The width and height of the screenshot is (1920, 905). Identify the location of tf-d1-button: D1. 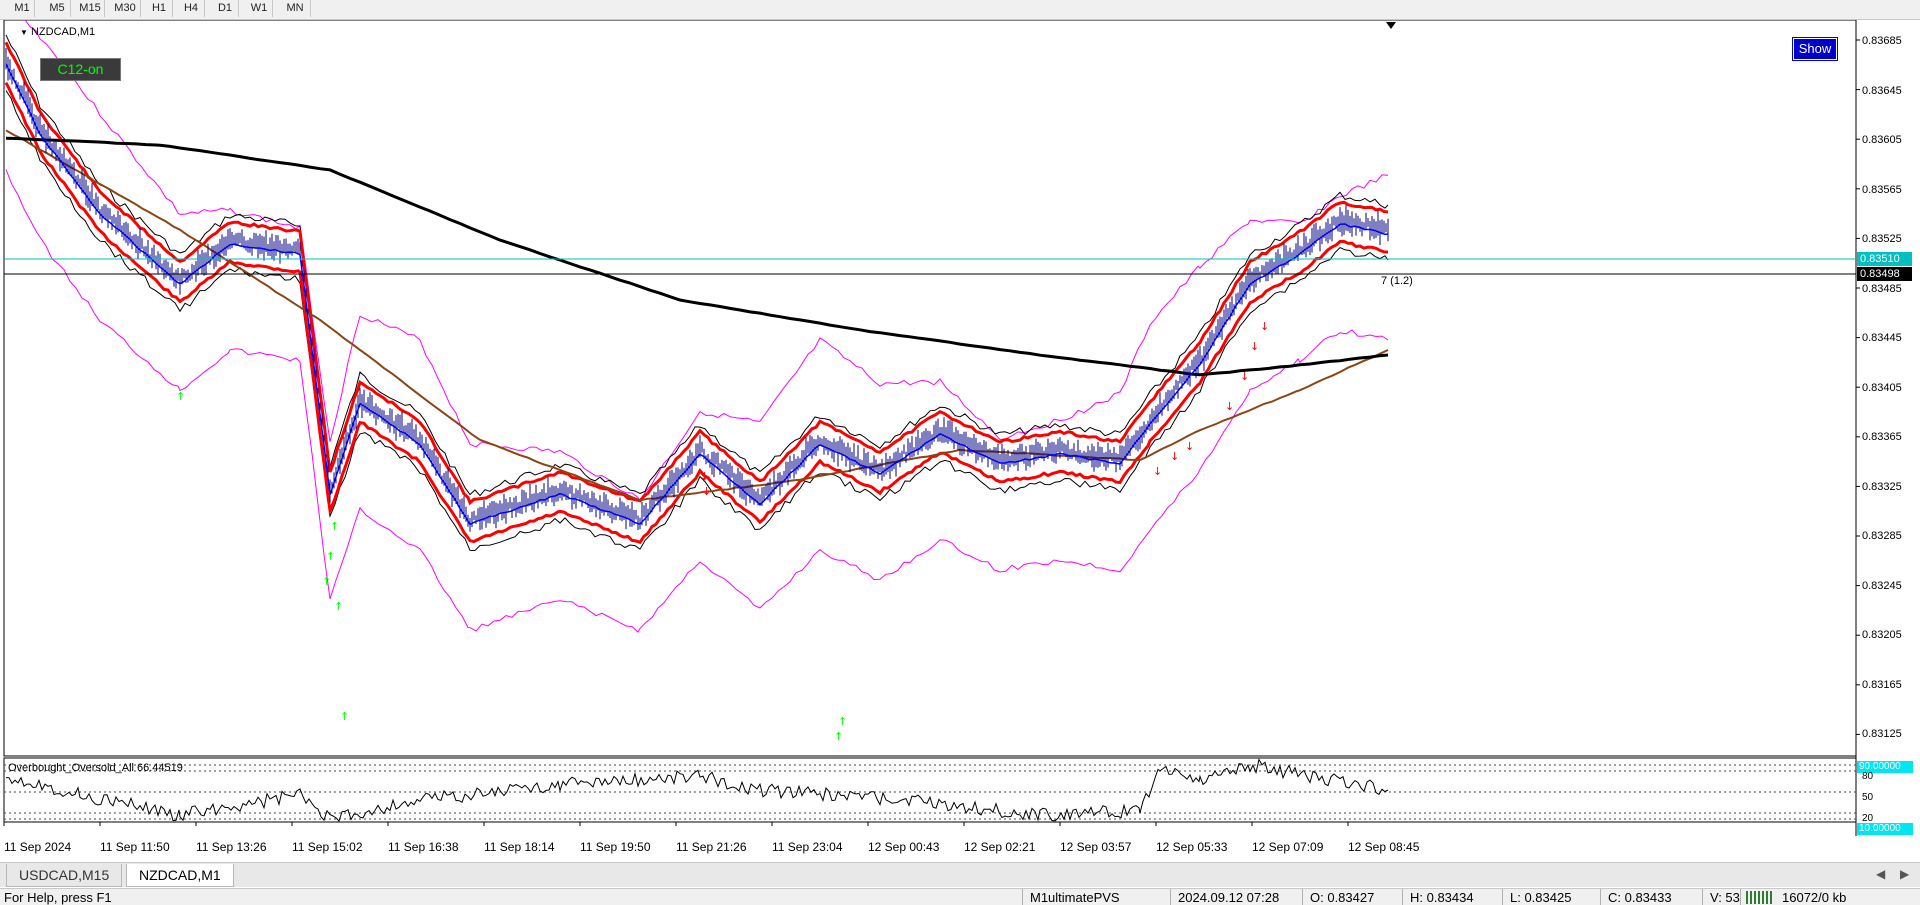
(225, 8).